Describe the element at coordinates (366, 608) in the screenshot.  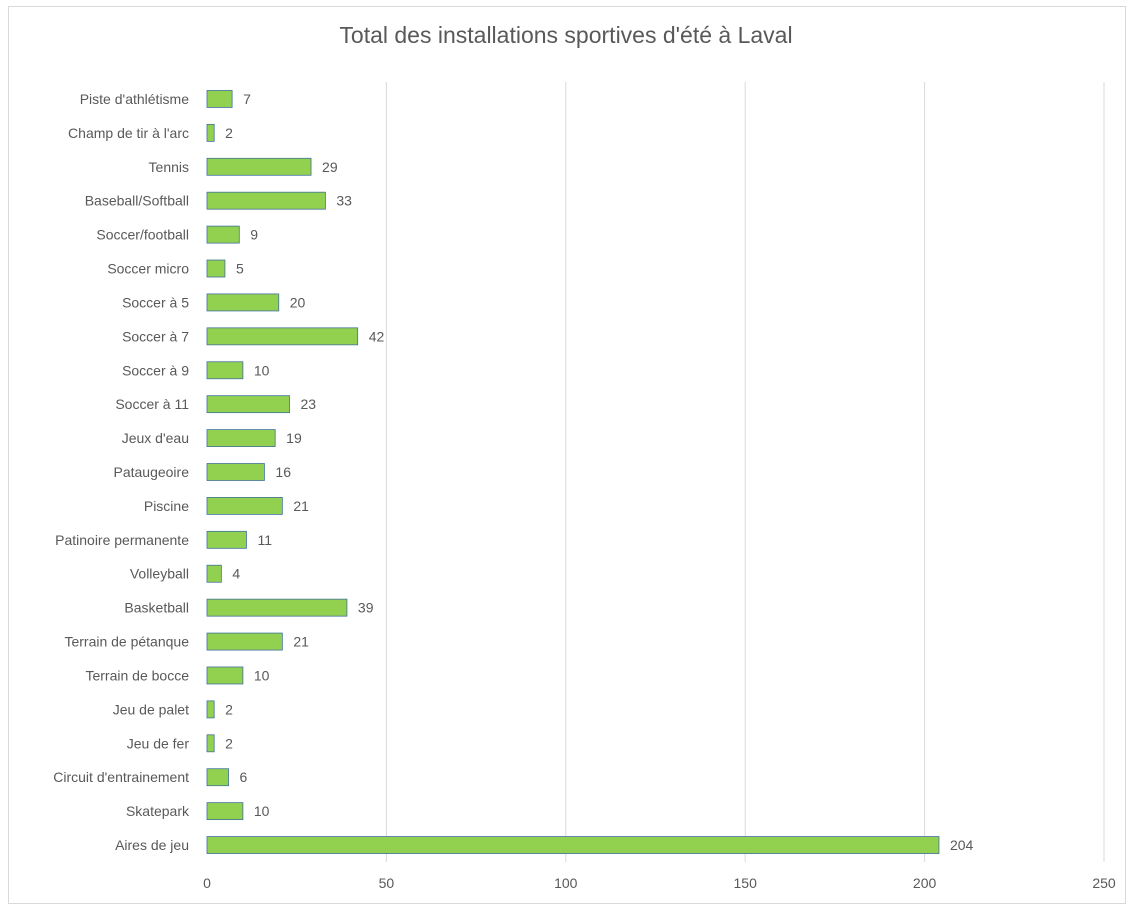
I see `data-label: 39` at that location.